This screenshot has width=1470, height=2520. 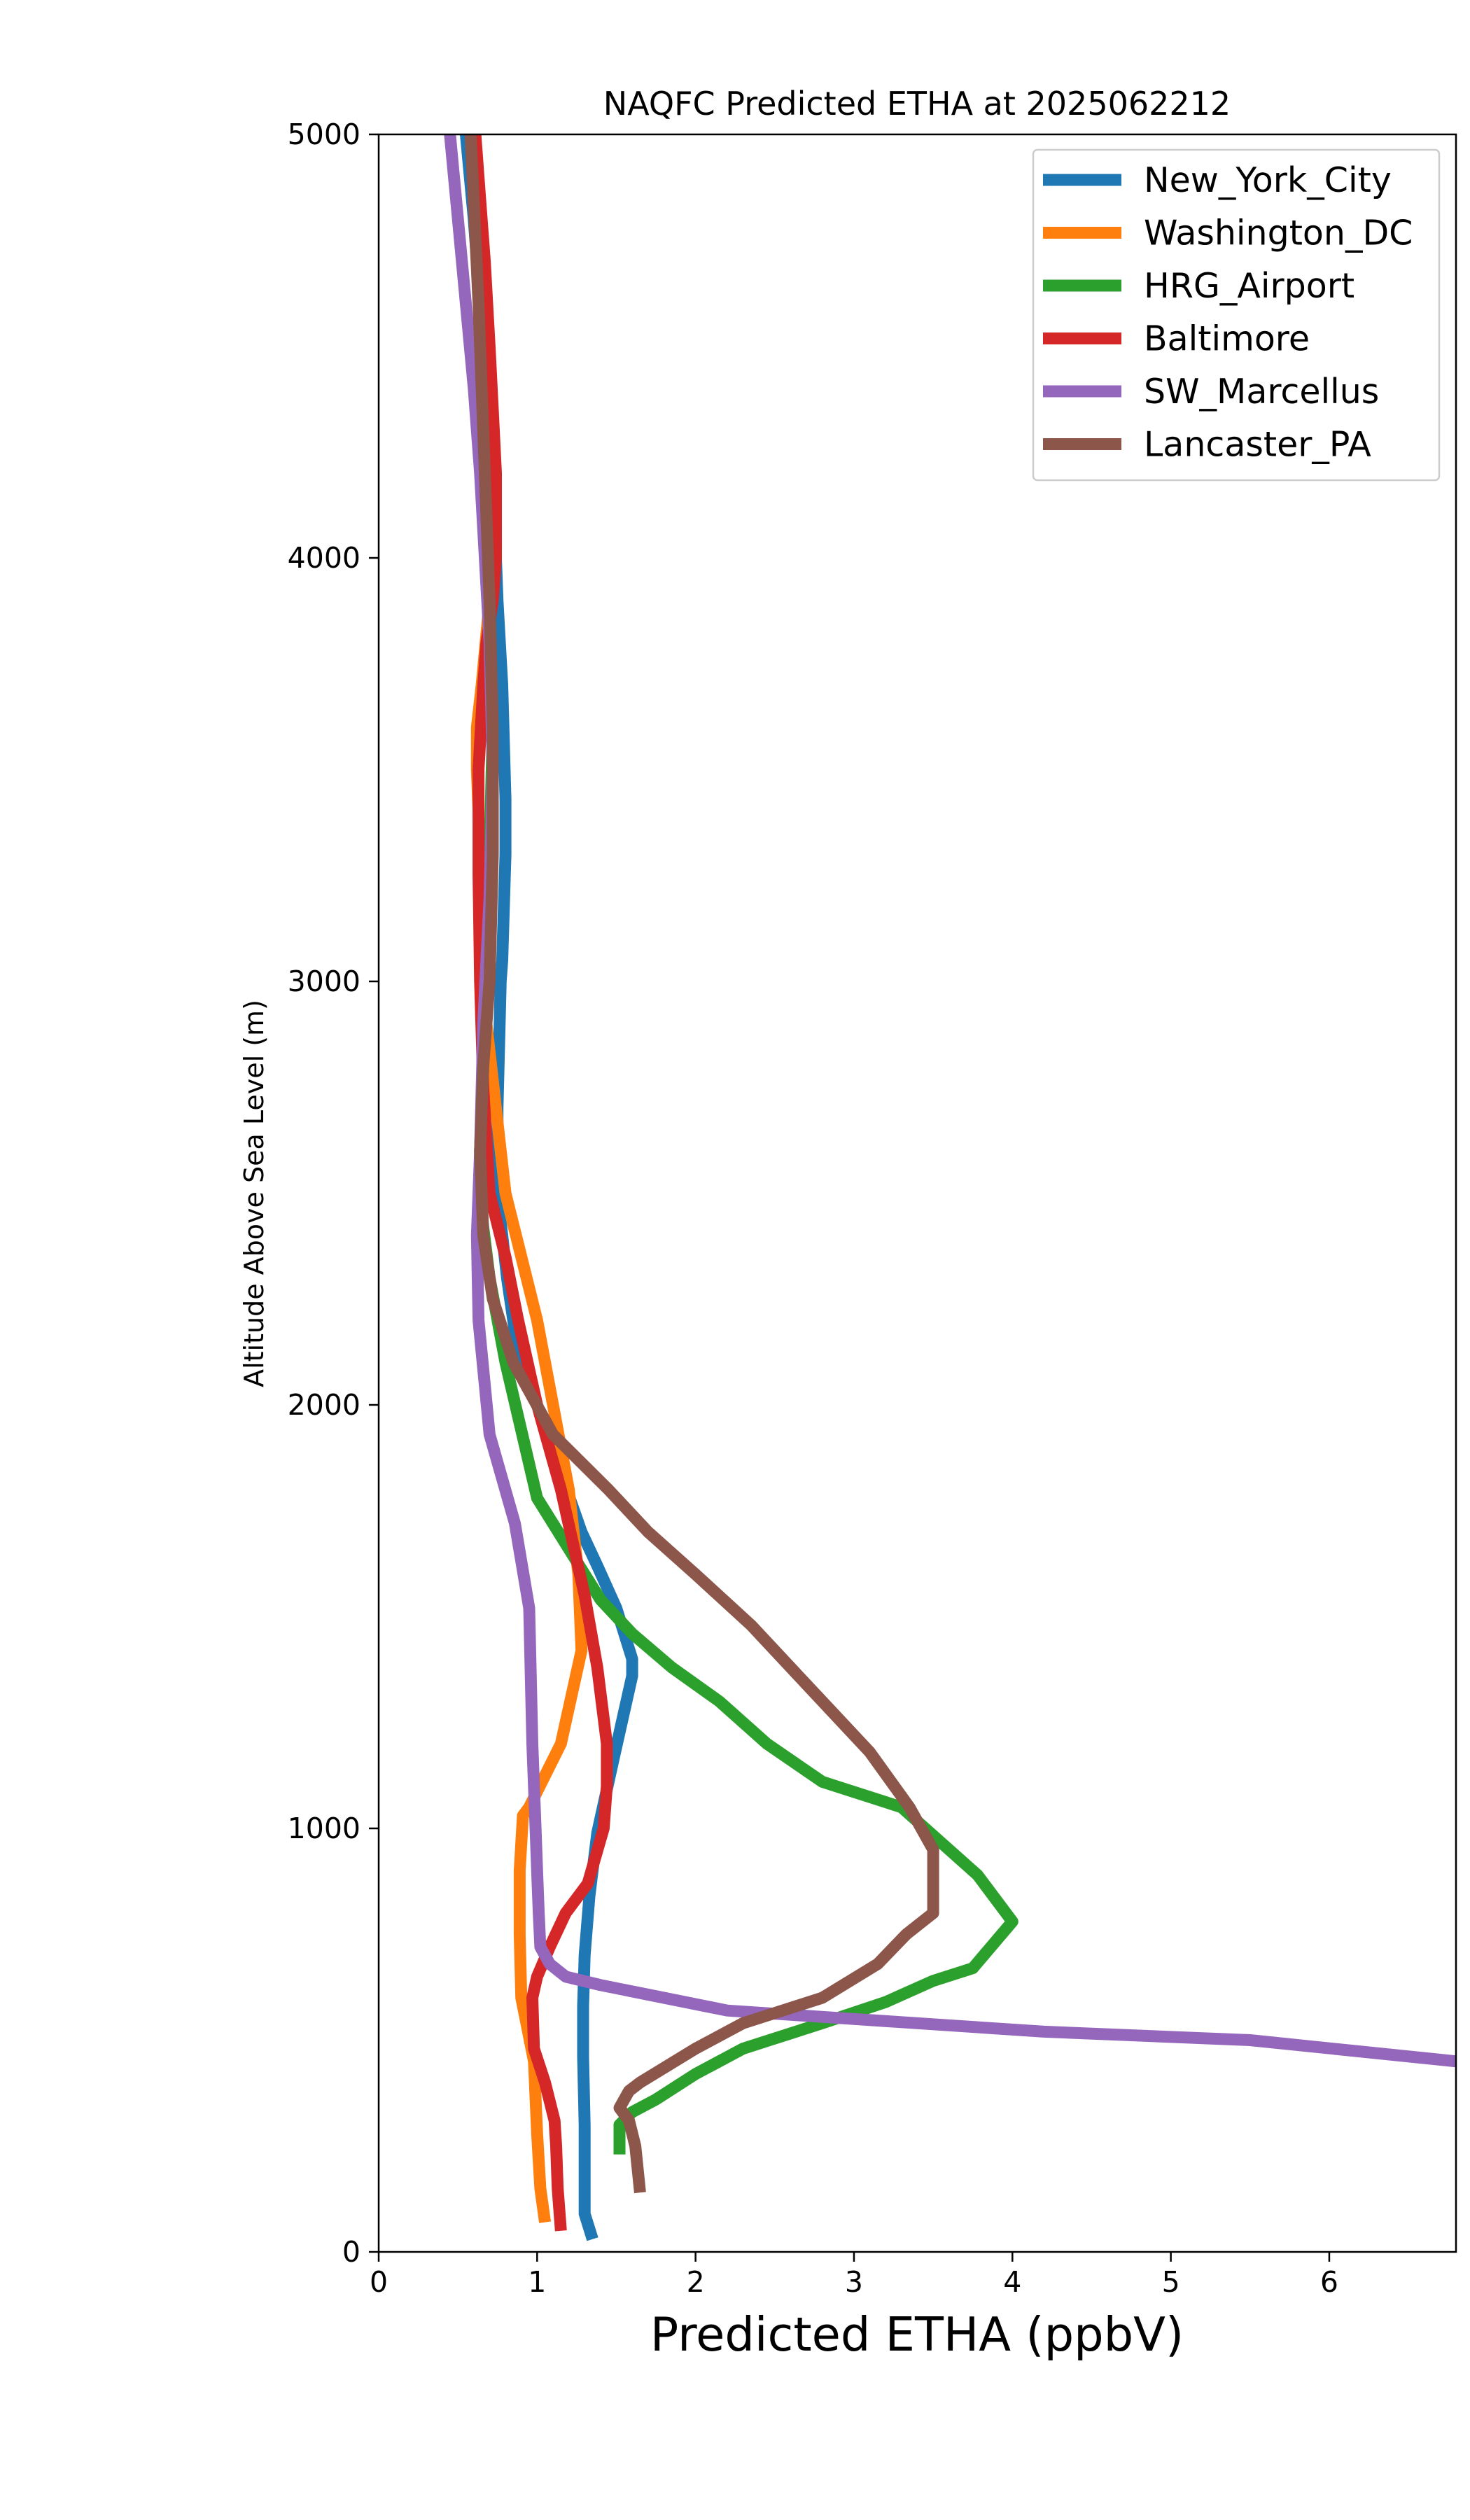 I want to click on legend-label-hrg-airport: HRG_Airport, so click(x=1249, y=286).